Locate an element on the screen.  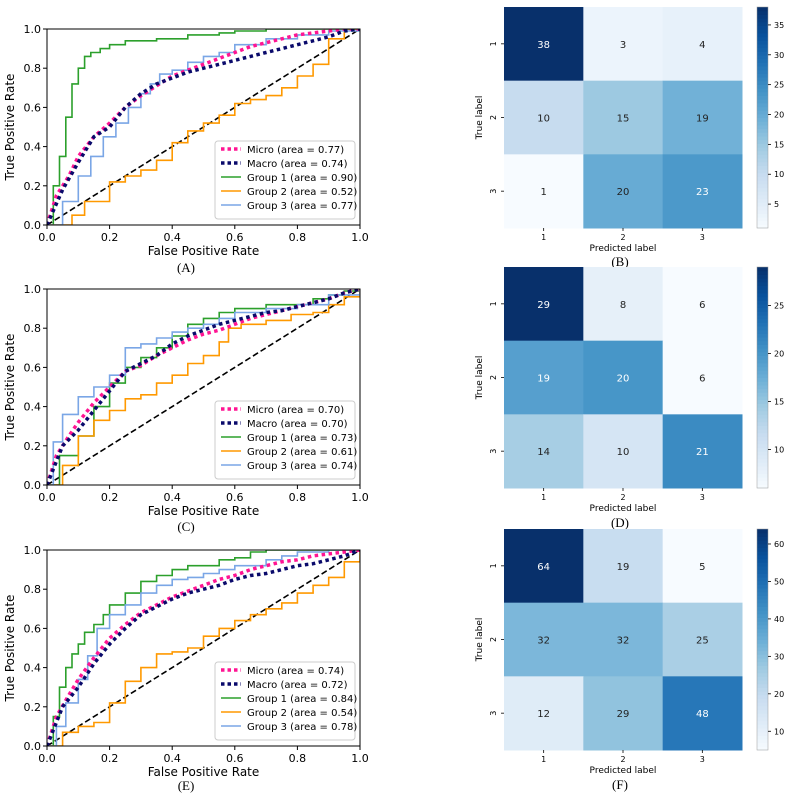
colorbar-tick-label: 25 is located at coordinates (779, 305).